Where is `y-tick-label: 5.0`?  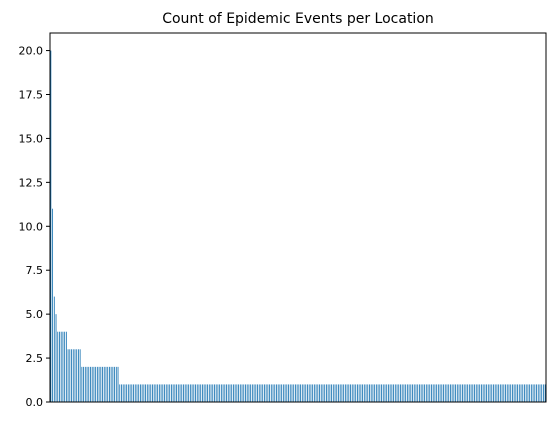 y-tick-label: 5.0 is located at coordinates (35, 314).